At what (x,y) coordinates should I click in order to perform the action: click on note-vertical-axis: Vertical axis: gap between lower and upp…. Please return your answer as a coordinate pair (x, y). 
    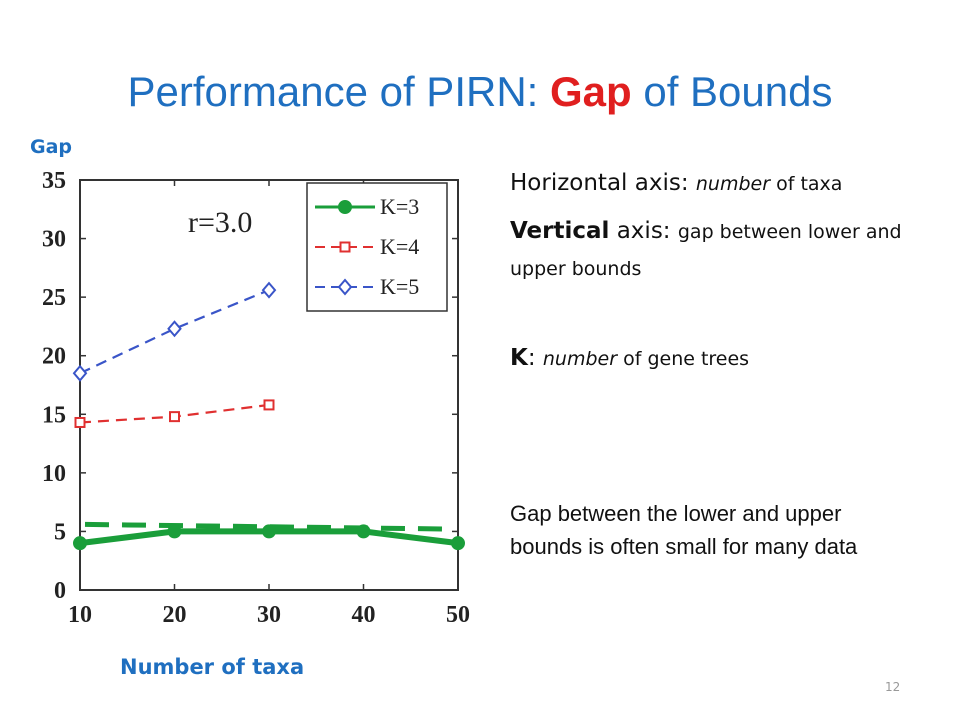
    Looking at the image, I should click on (725, 250).